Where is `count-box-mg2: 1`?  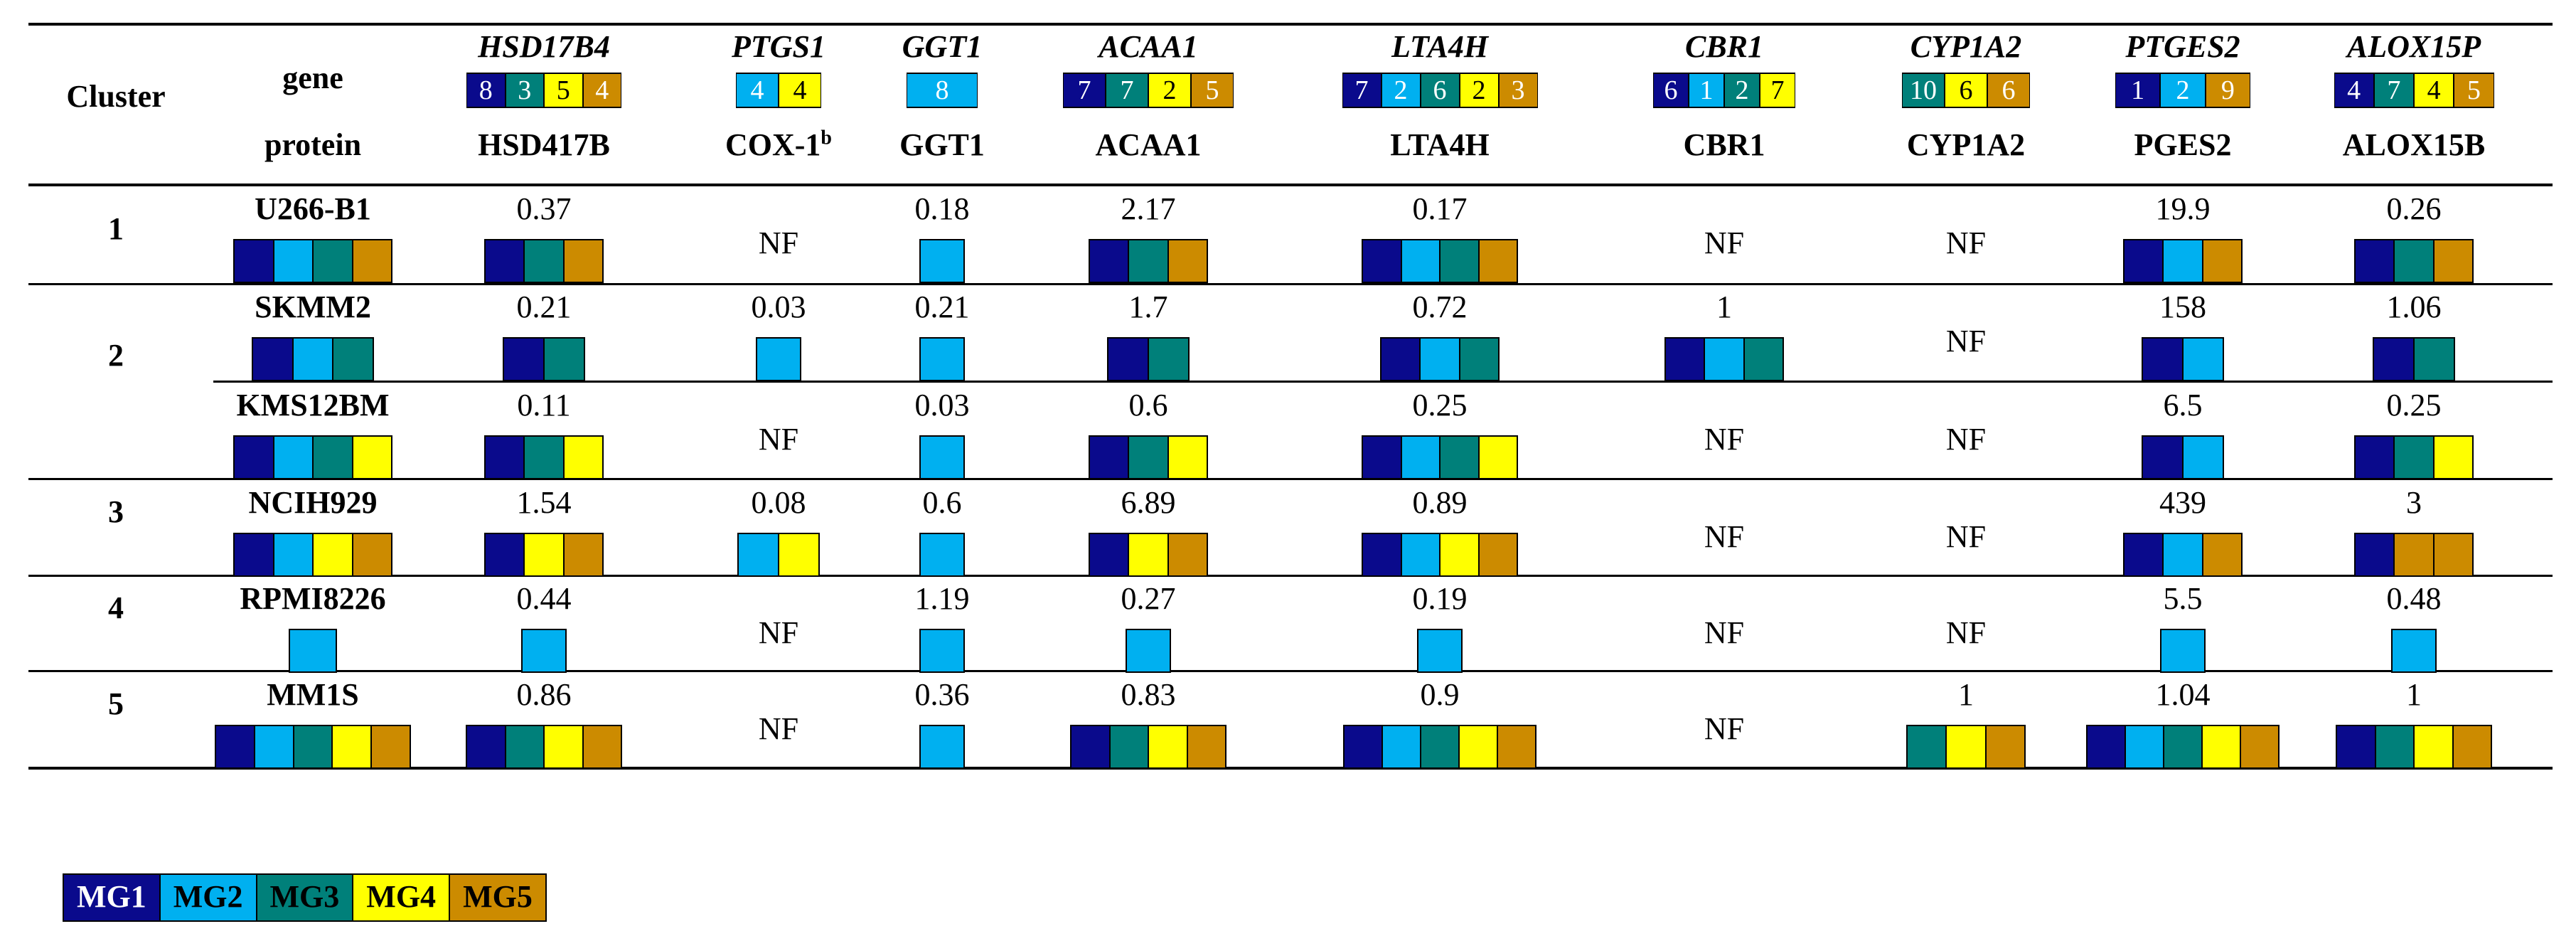
count-box-mg2: 1 is located at coordinates (1706, 90).